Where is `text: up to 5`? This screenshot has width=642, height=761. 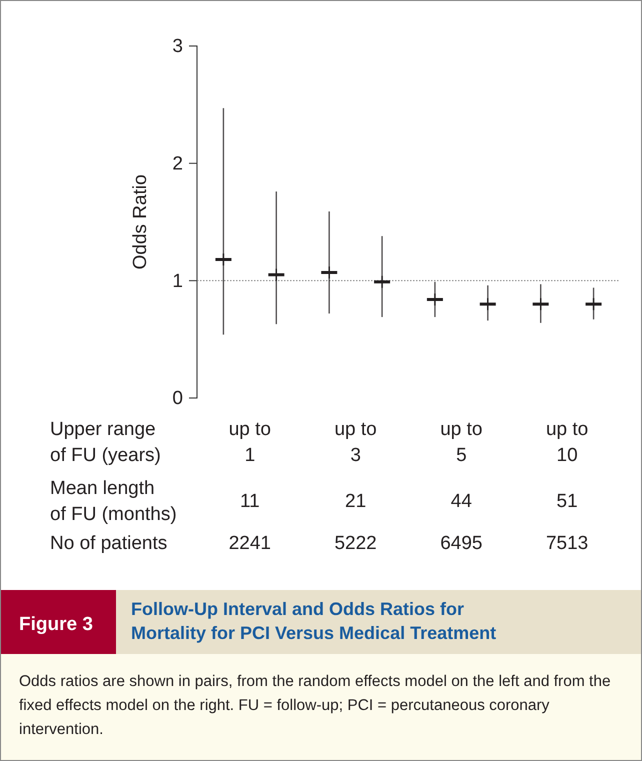 text: up to 5 is located at coordinates (461, 442).